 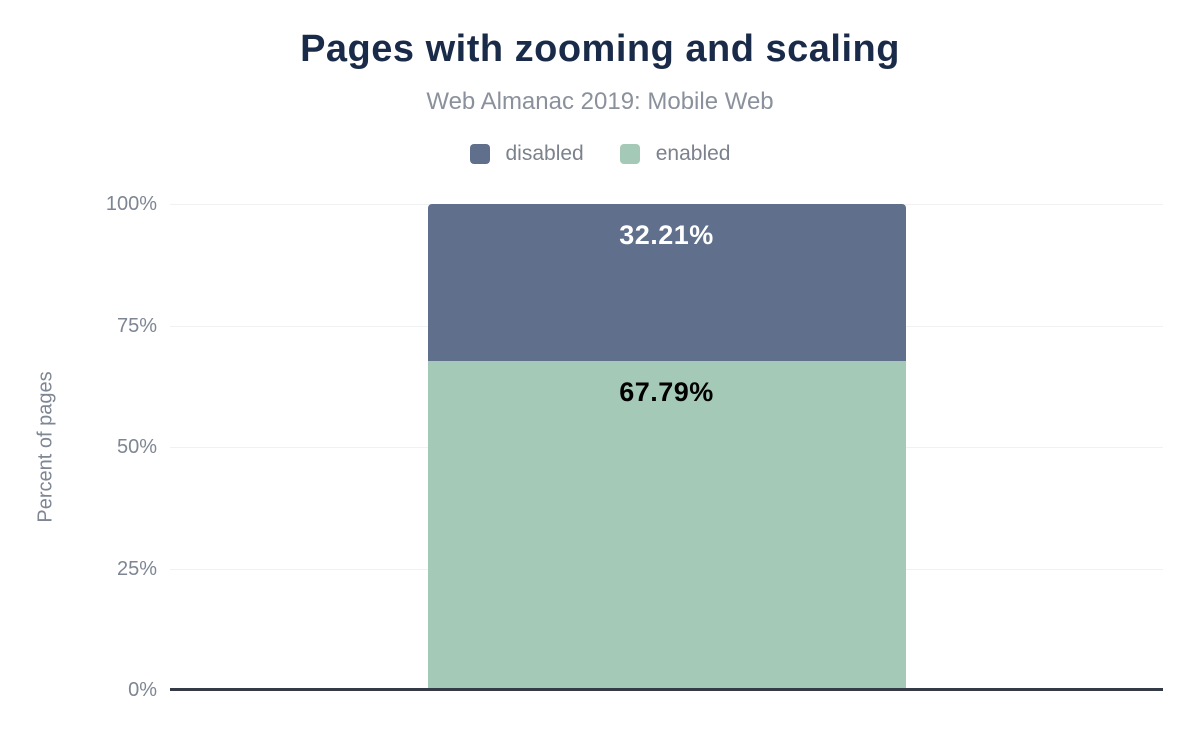 I want to click on data-label-disabled: 32.21%, so click(x=666, y=235).